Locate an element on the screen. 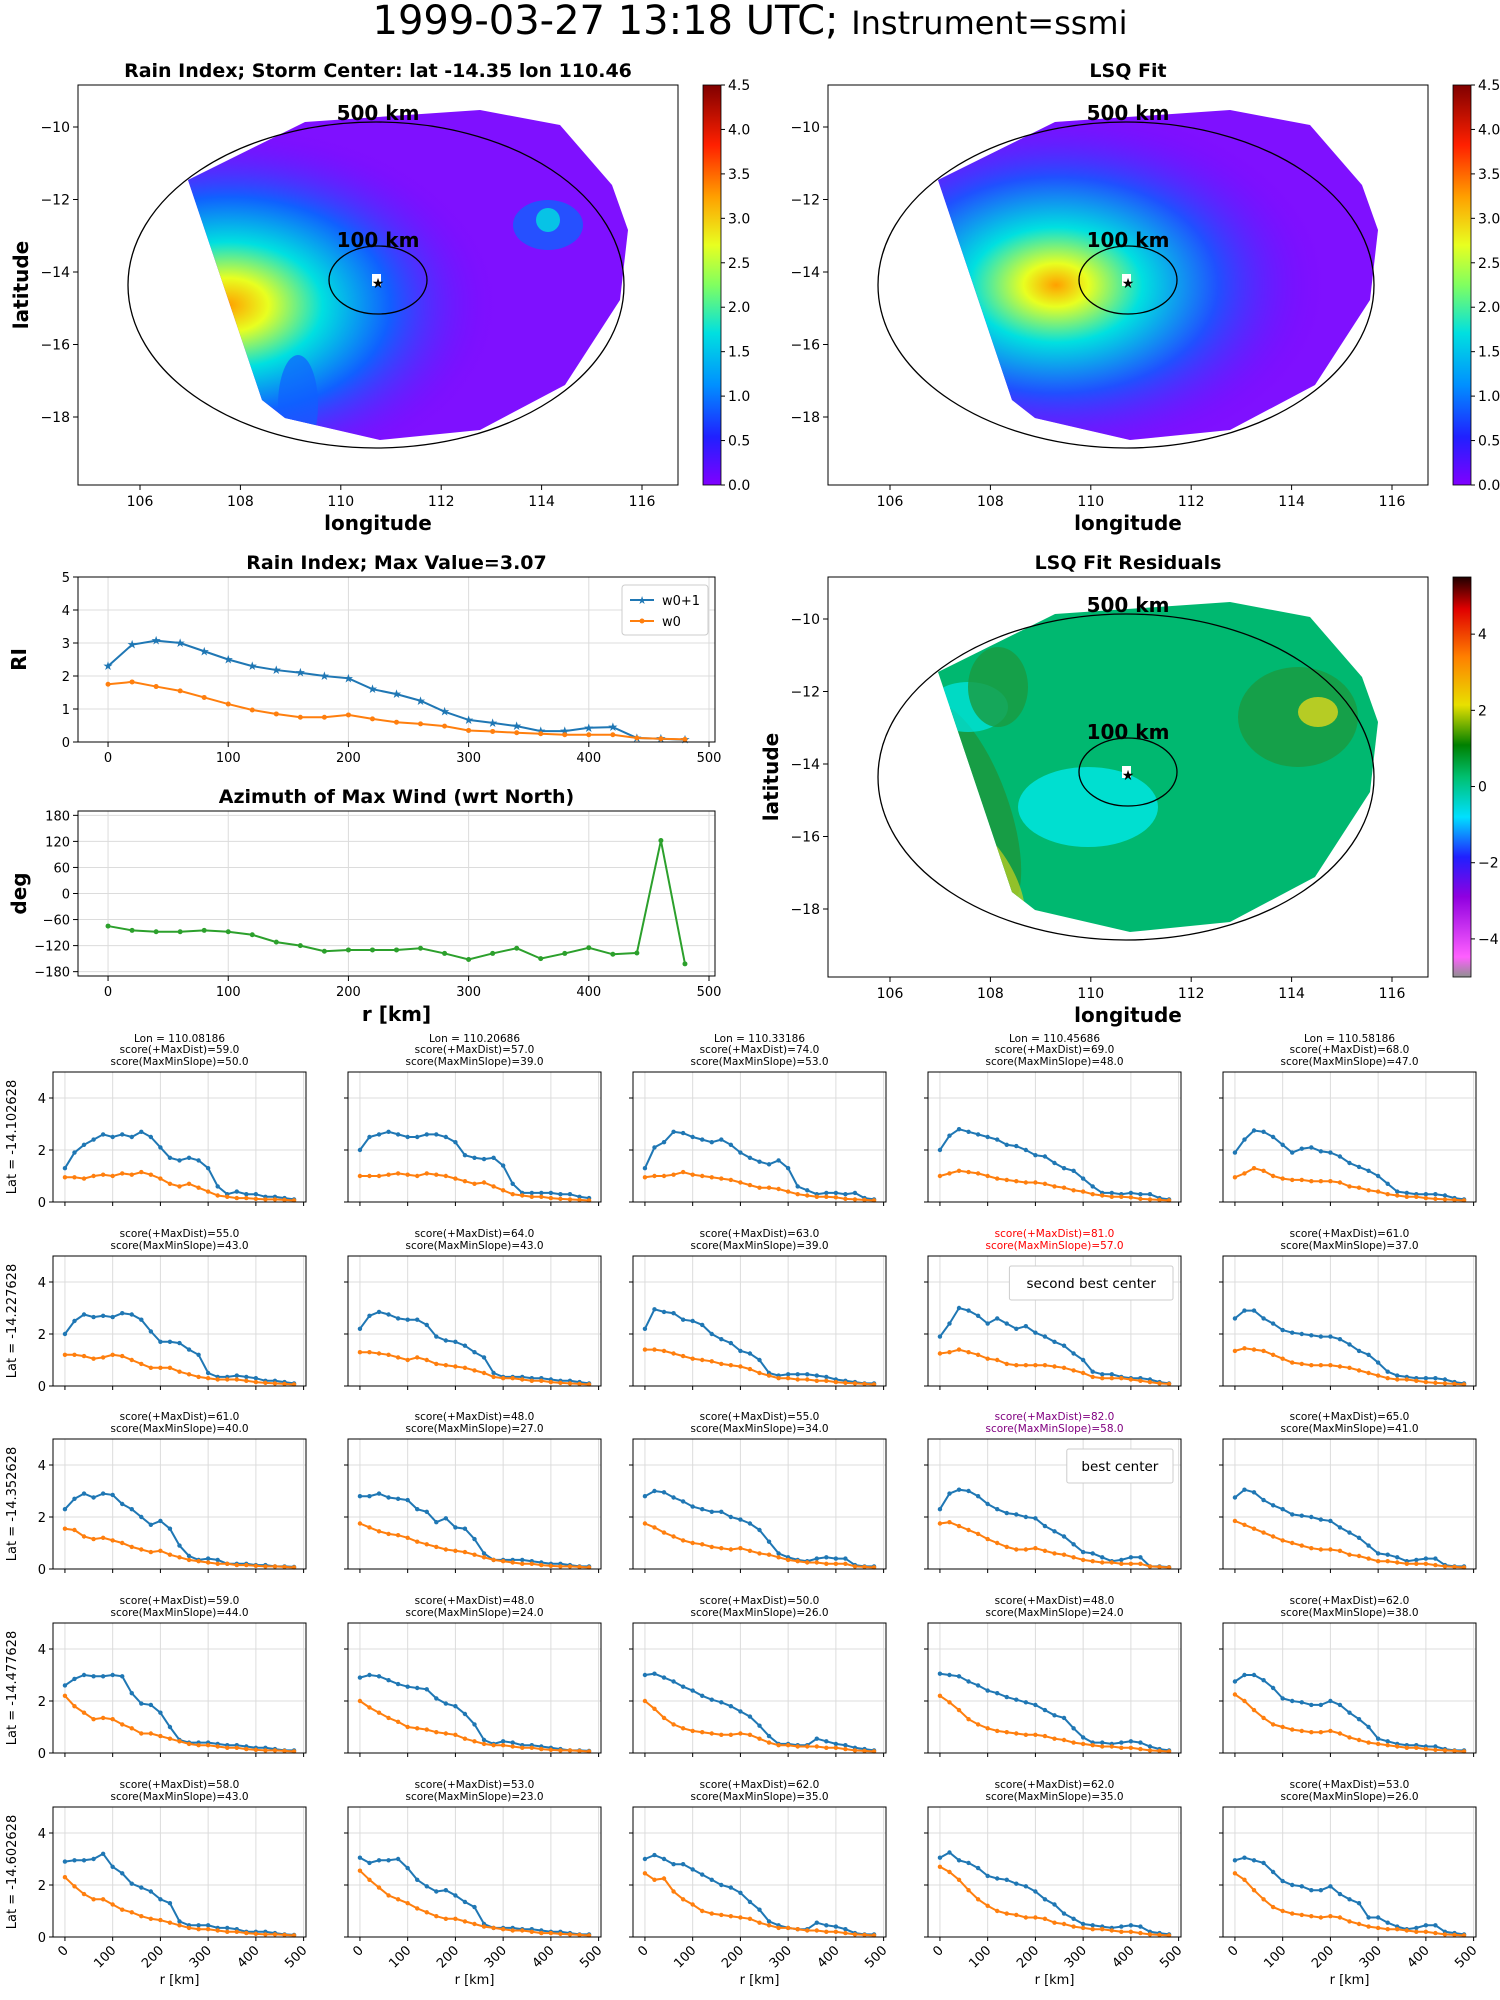 The height and width of the screenshot is (2000, 1500). y-tick-label: 4 is located at coordinates (66, 611).